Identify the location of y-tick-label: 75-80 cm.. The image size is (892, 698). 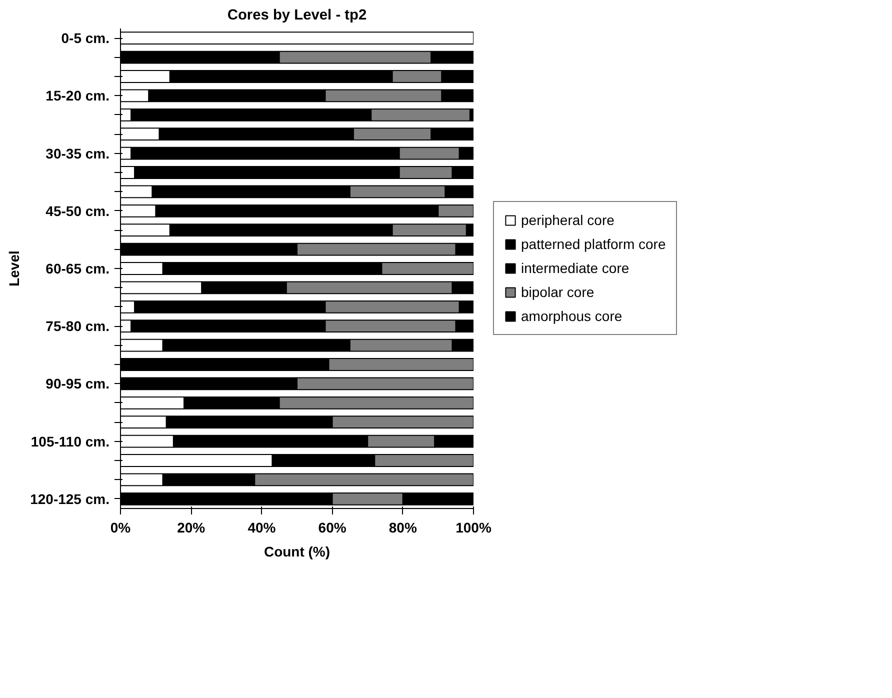
(78, 326).